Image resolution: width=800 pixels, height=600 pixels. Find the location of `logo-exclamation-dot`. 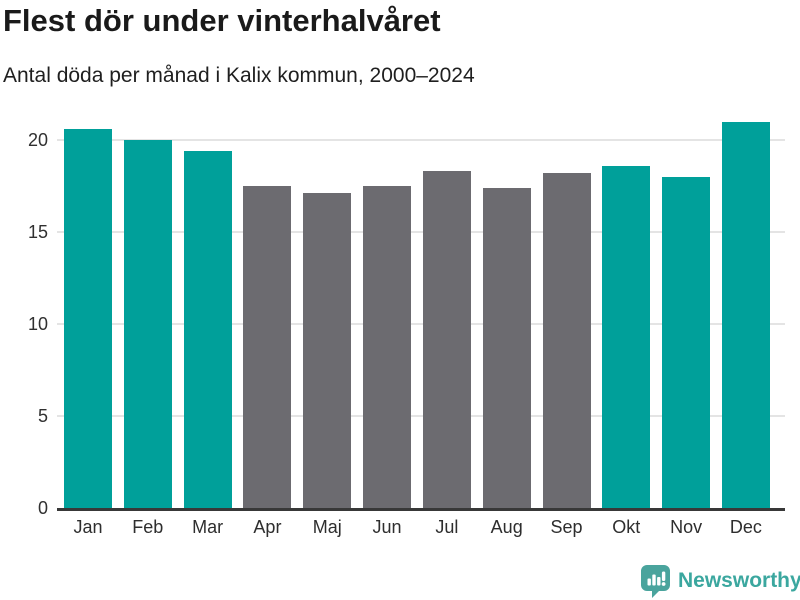

logo-exclamation-dot is located at coordinates (663, 584).